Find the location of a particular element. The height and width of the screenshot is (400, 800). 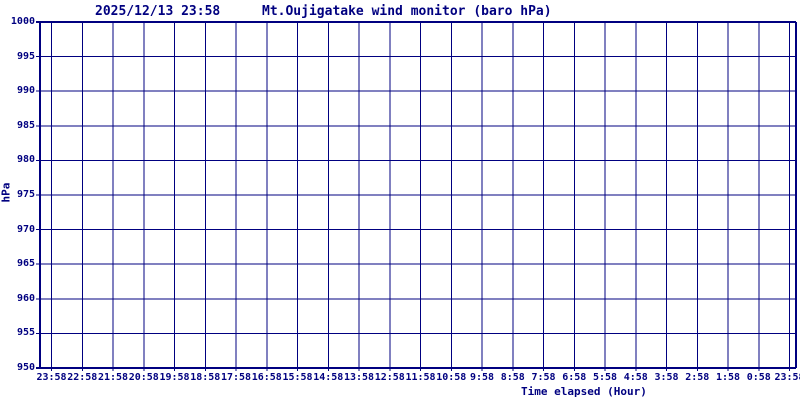

x-tick-label: 21:58 is located at coordinates (113, 377).